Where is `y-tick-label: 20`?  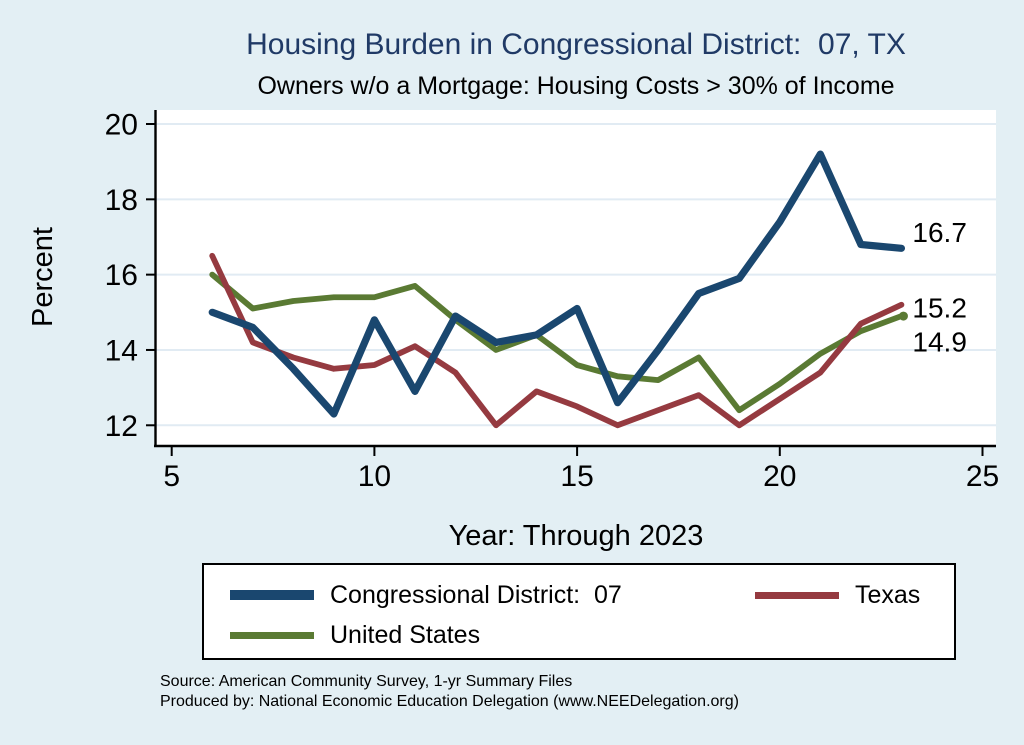
y-tick-label: 20 is located at coordinates (121, 125).